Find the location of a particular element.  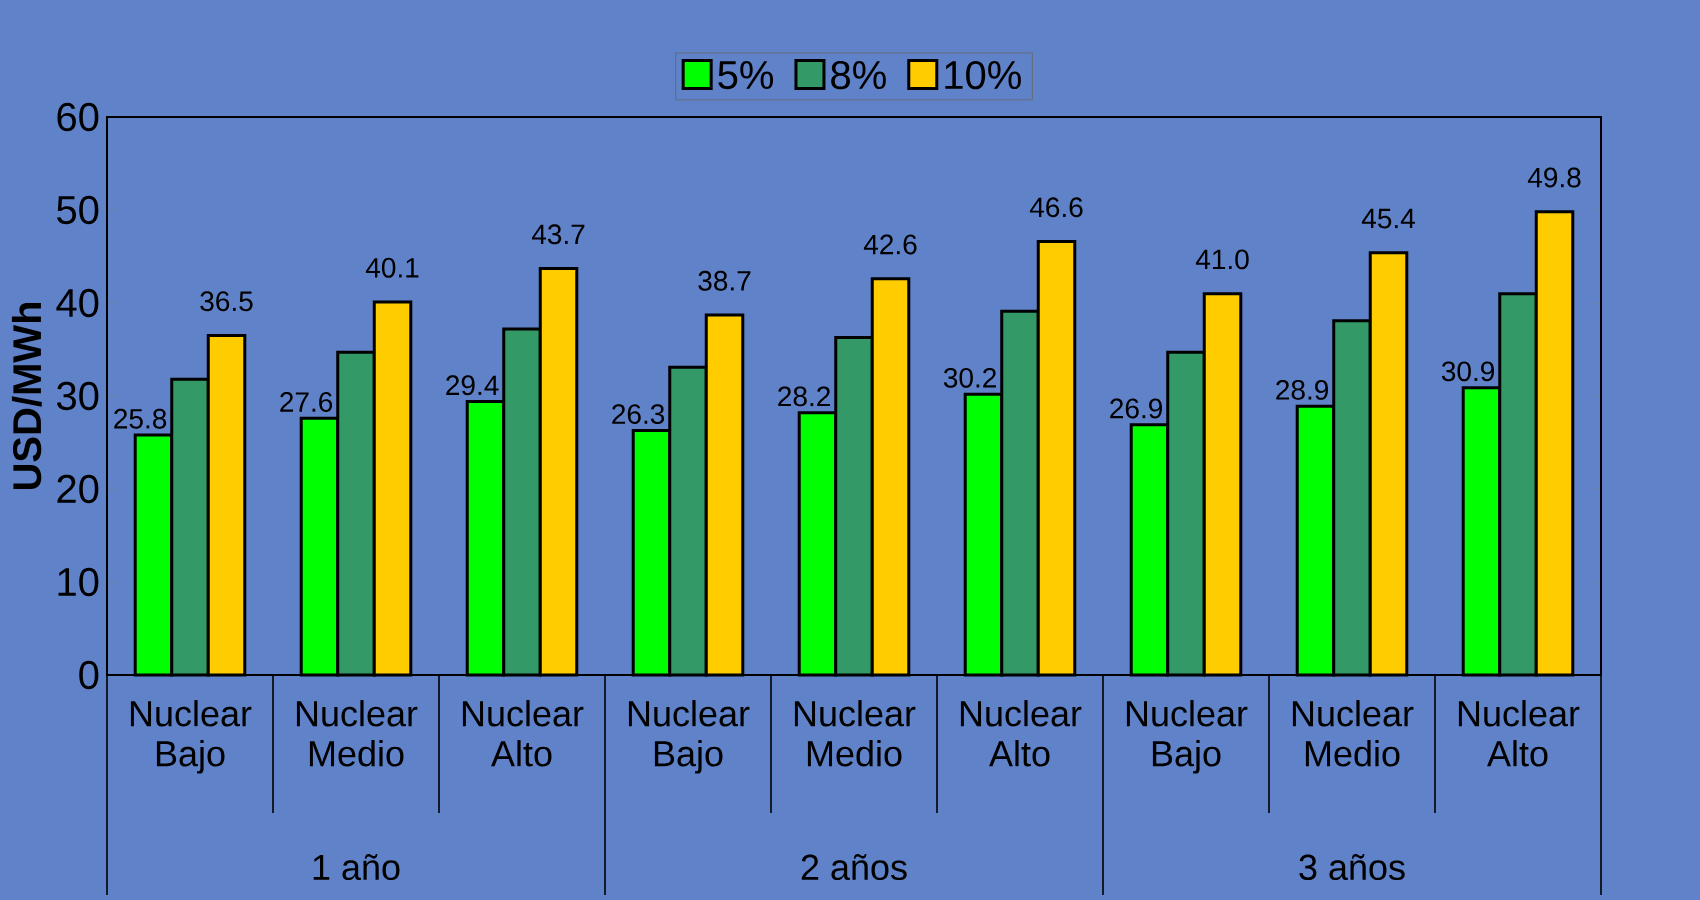

text: 2 años is located at coordinates (854, 867).